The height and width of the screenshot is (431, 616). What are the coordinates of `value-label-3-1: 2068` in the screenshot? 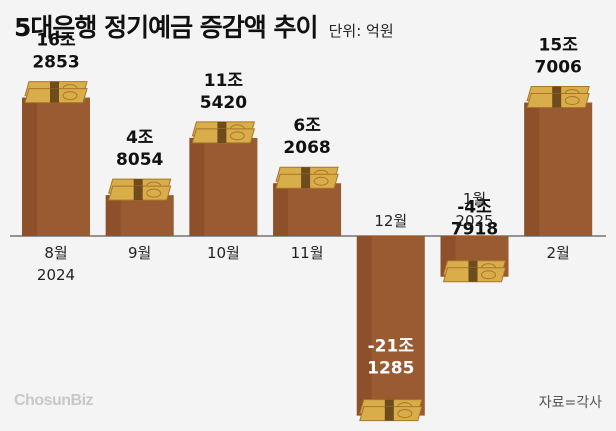 It's located at (306, 148).